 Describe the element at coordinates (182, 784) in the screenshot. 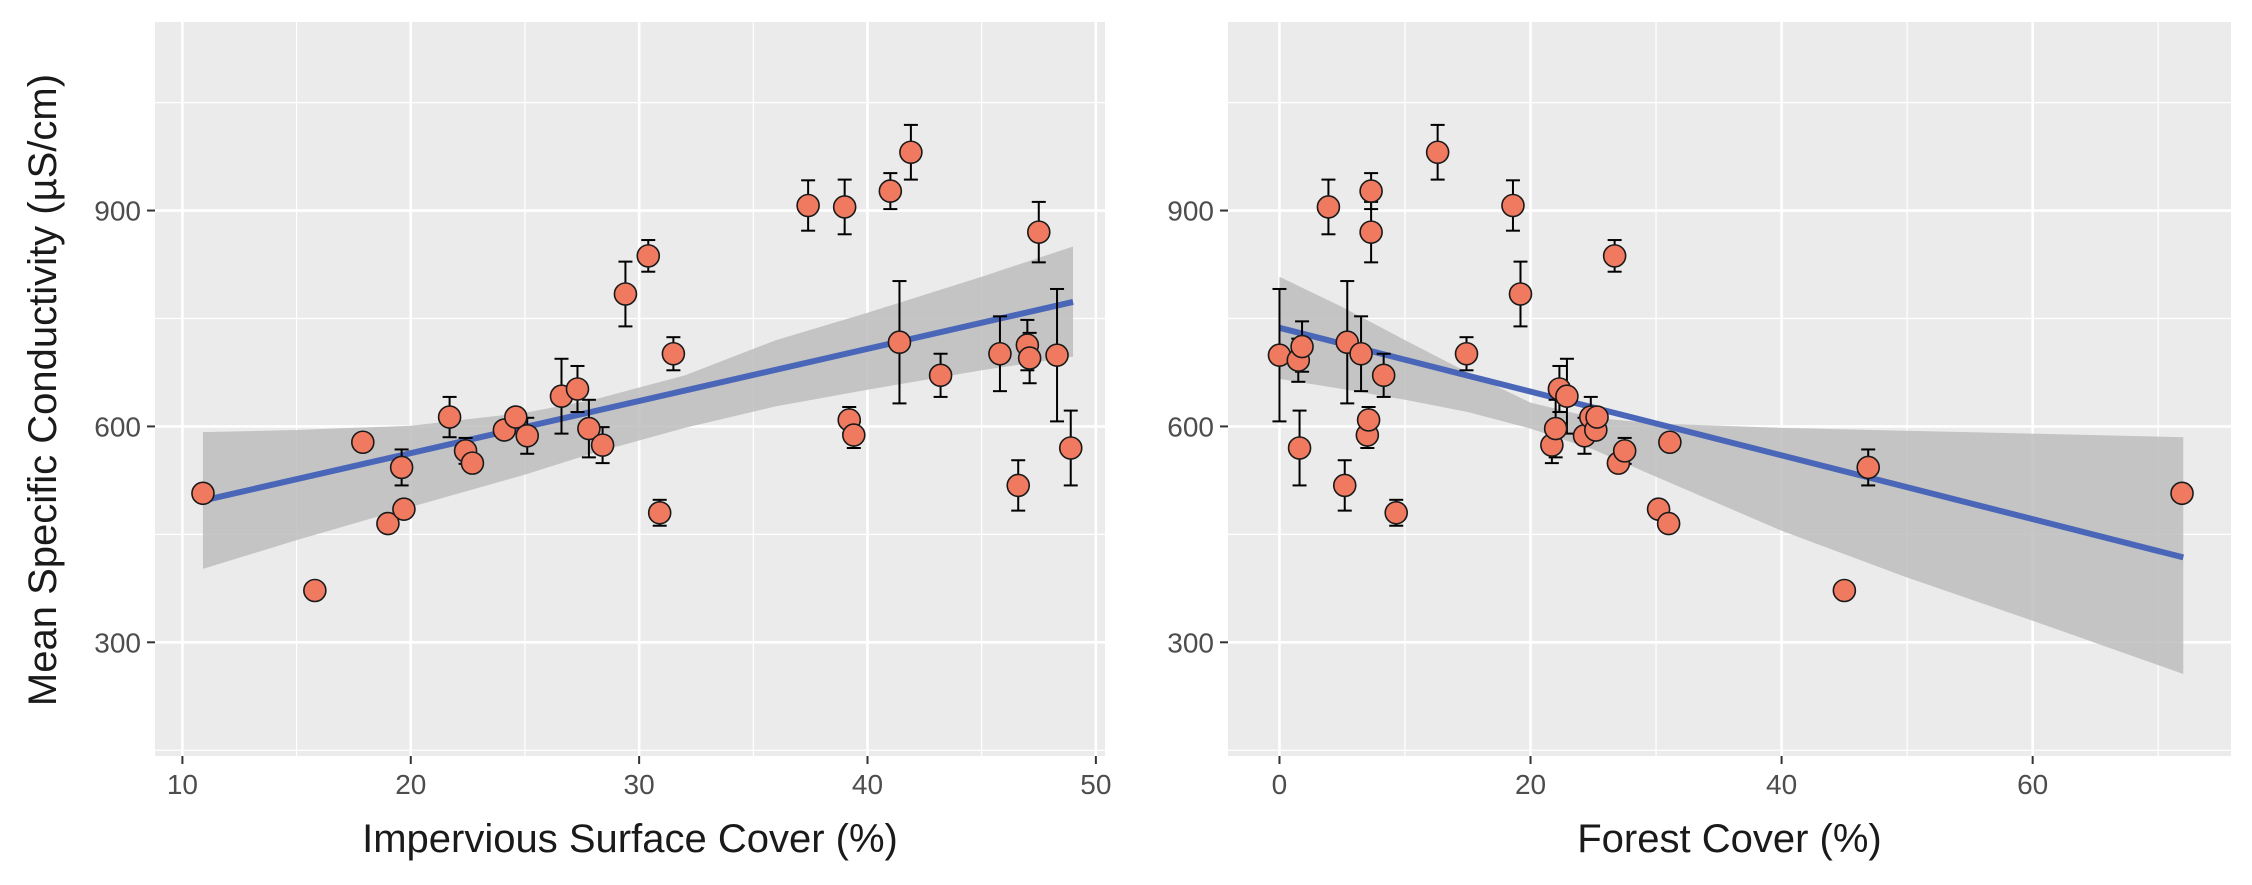

I see `x-tick-label: 10` at that location.